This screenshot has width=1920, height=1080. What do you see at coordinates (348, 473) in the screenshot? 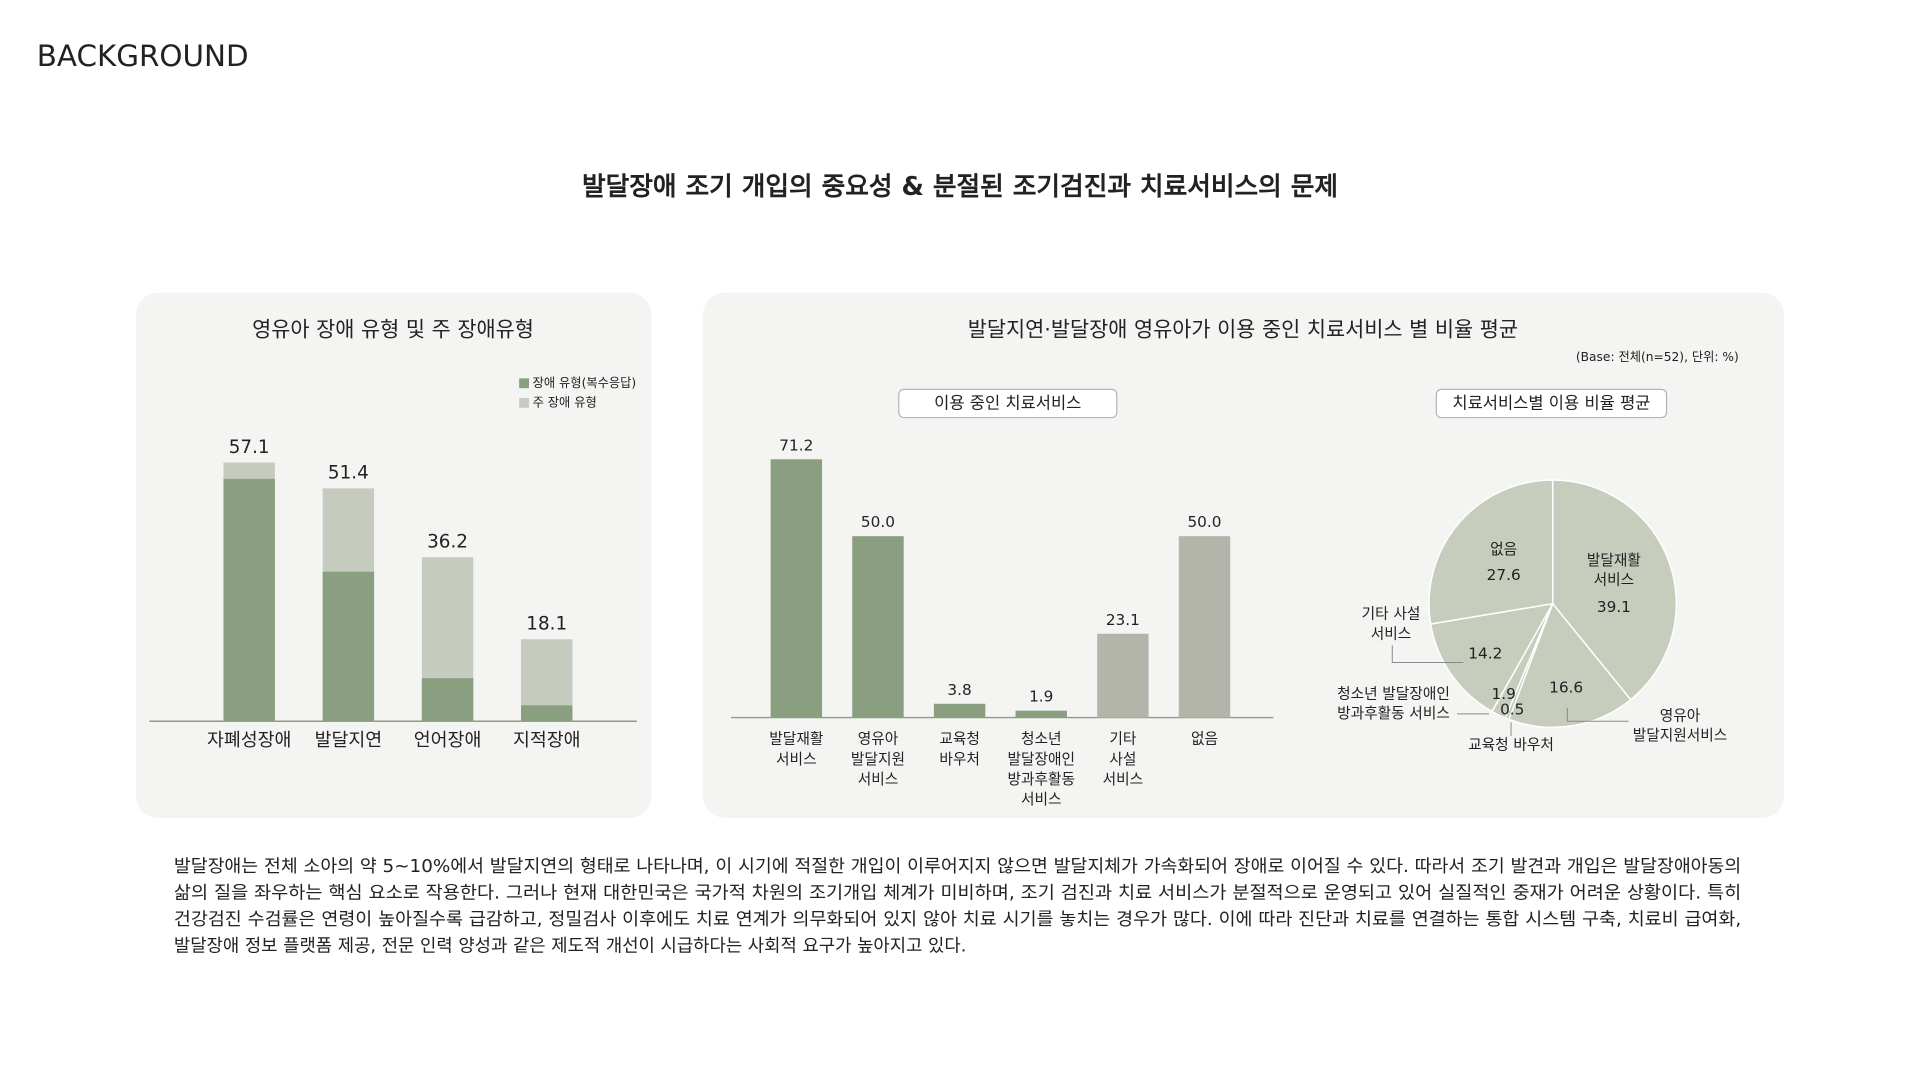
I see `data-label: 51.4` at bounding box center [348, 473].